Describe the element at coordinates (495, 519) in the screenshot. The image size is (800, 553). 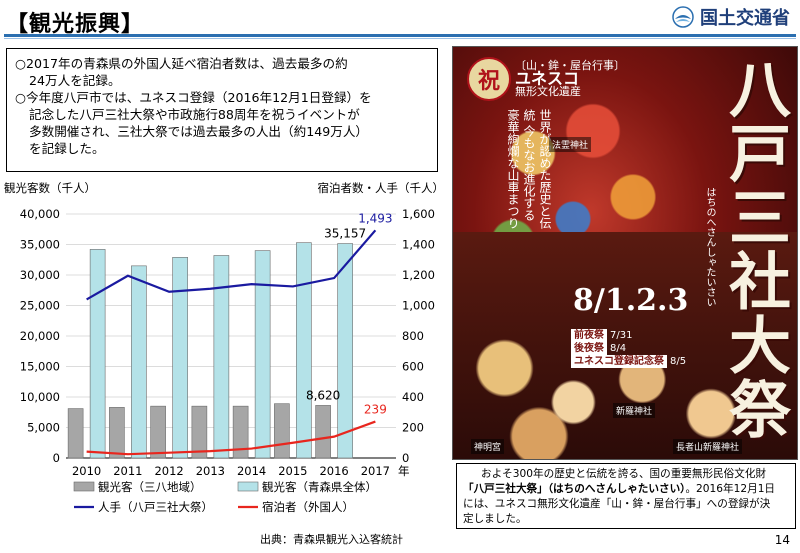
I see `caption-line: 定しました。` at that location.